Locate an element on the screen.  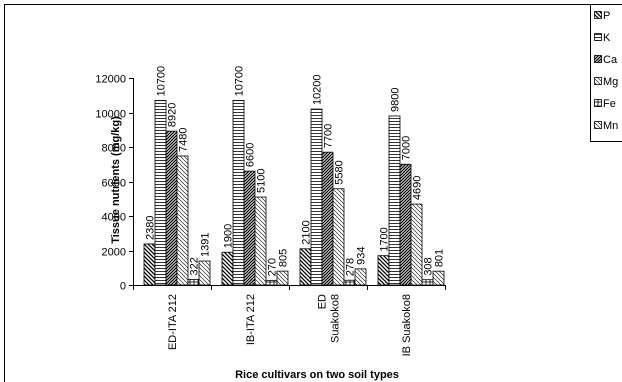
data-label: 308 is located at coordinates (429, 266).